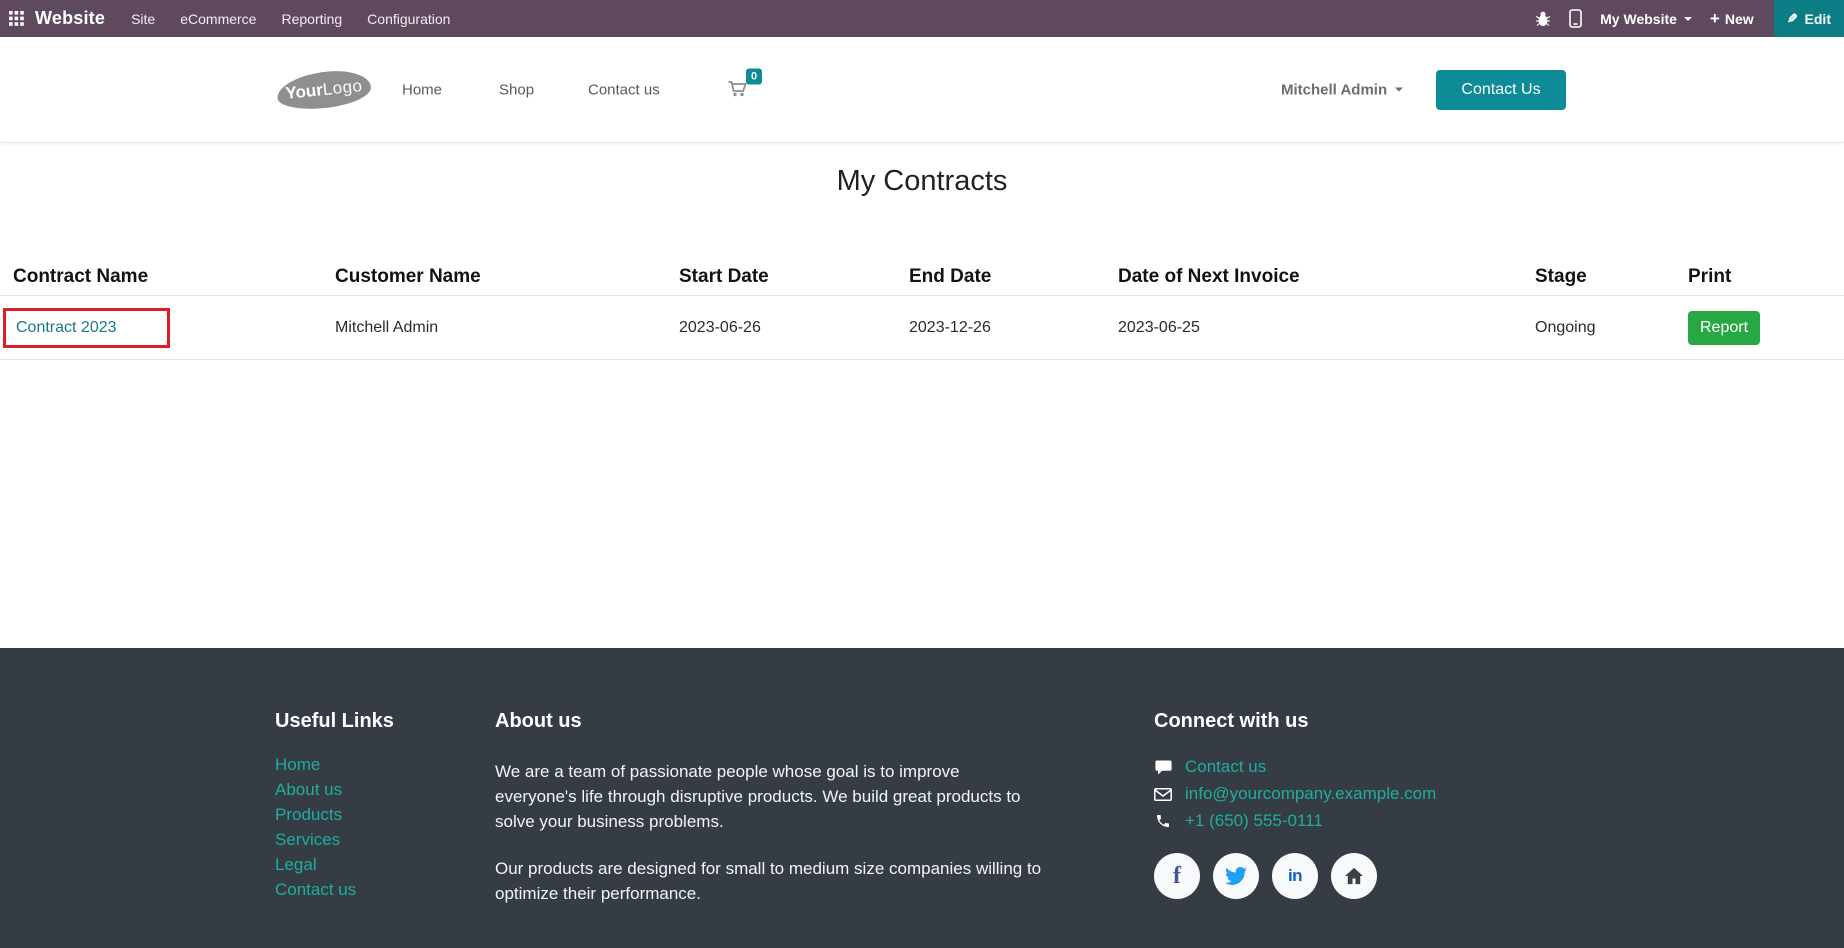 The height and width of the screenshot is (948, 1844). I want to click on navbar-right-group: My Website + New ✎ Edit, so click(1689, 18).